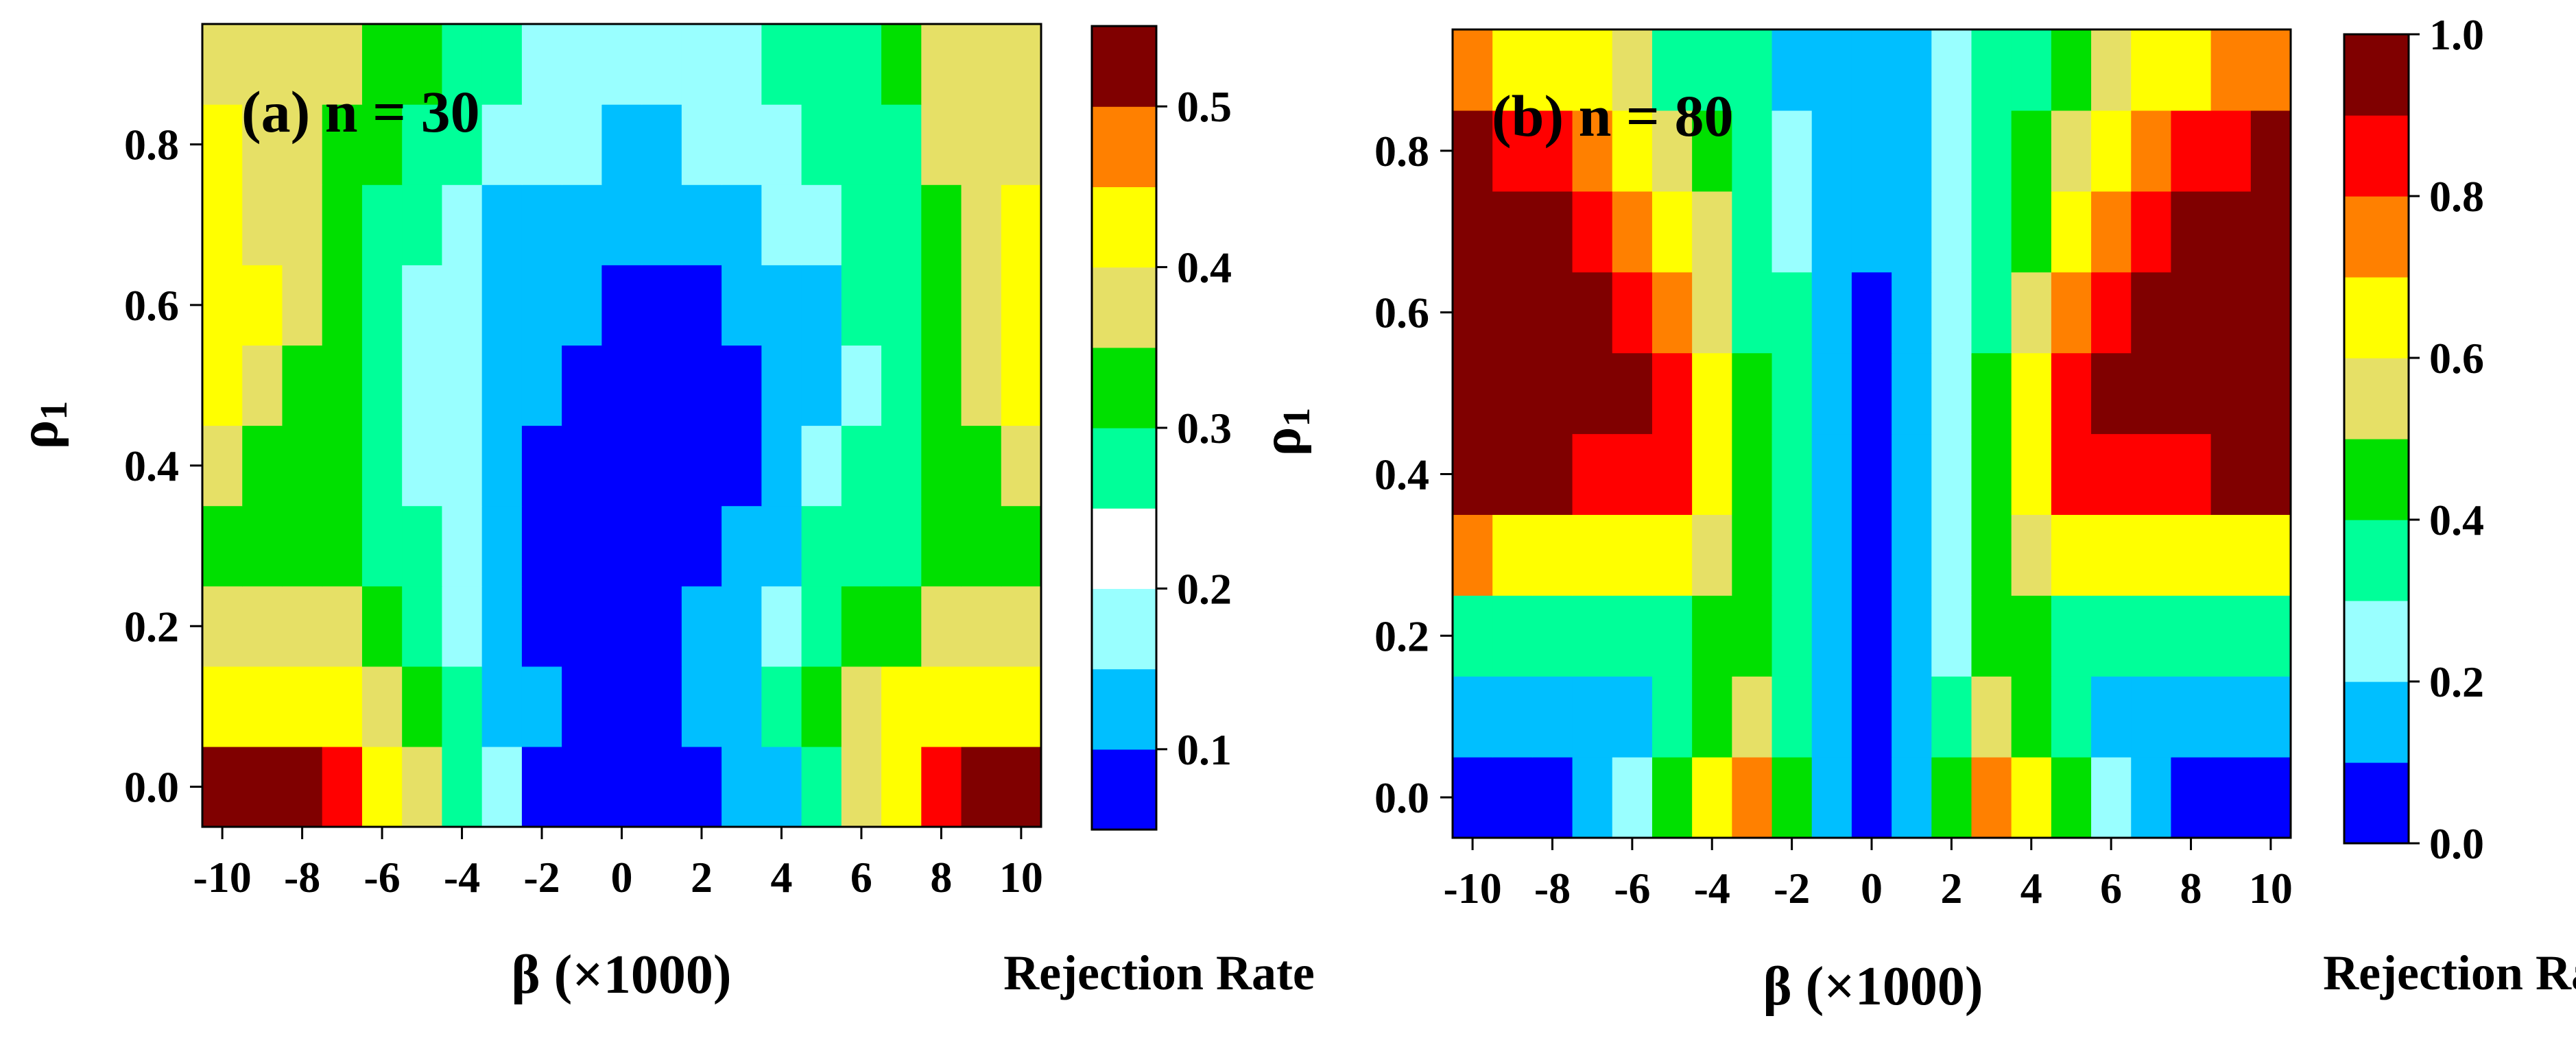 Image resolution: width=2576 pixels, height=1038 pixels. What do you see at coordinates (2456, 843) in the screenshot?
I see `colorbar-tick-label: 0.0` at bounding box center [2456, 843].